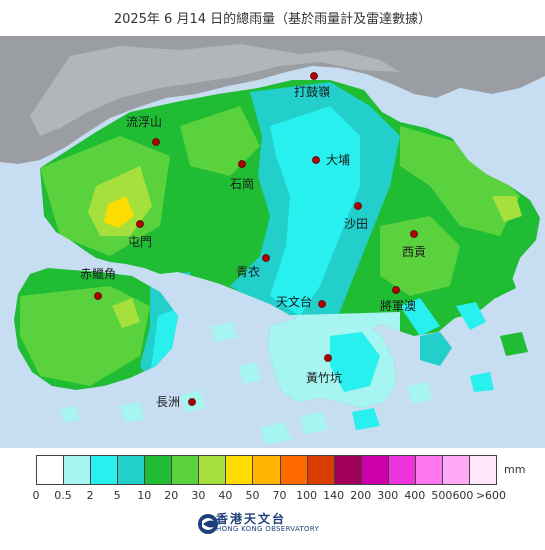 The height and width of the screenshot is (550, 545). What do you see at coordinates (140, 242) in the screenshot?
I see `place-label: 屯門` at bounding box center [140, 242].